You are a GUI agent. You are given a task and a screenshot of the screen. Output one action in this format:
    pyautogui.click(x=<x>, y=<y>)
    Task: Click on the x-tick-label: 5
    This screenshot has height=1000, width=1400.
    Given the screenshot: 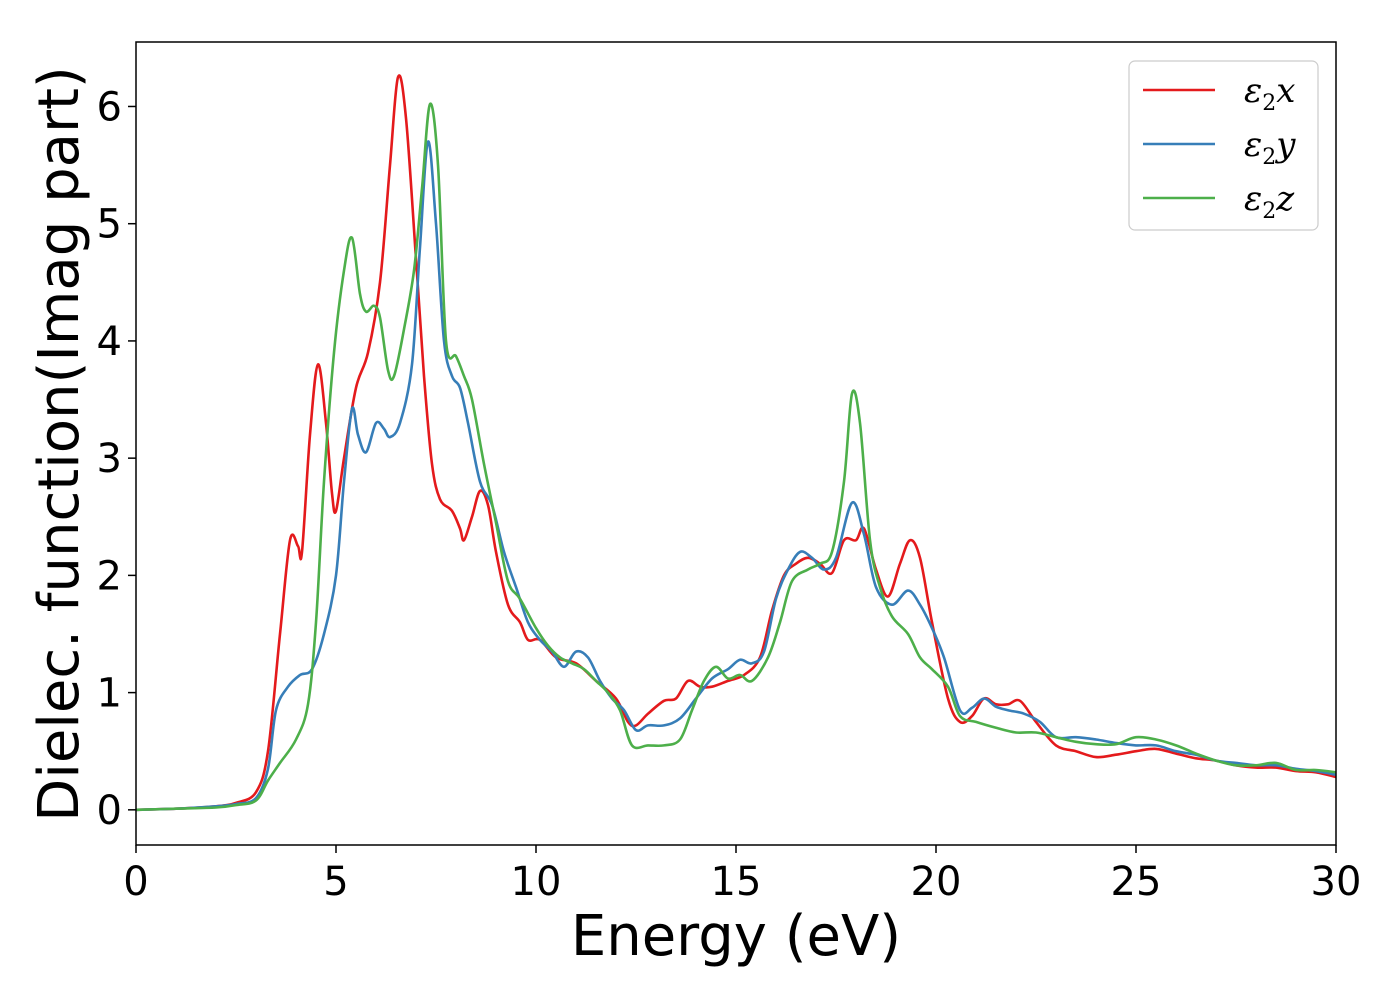 What is the action you would take?
    pyautogui.click(x=335, y=882)
    